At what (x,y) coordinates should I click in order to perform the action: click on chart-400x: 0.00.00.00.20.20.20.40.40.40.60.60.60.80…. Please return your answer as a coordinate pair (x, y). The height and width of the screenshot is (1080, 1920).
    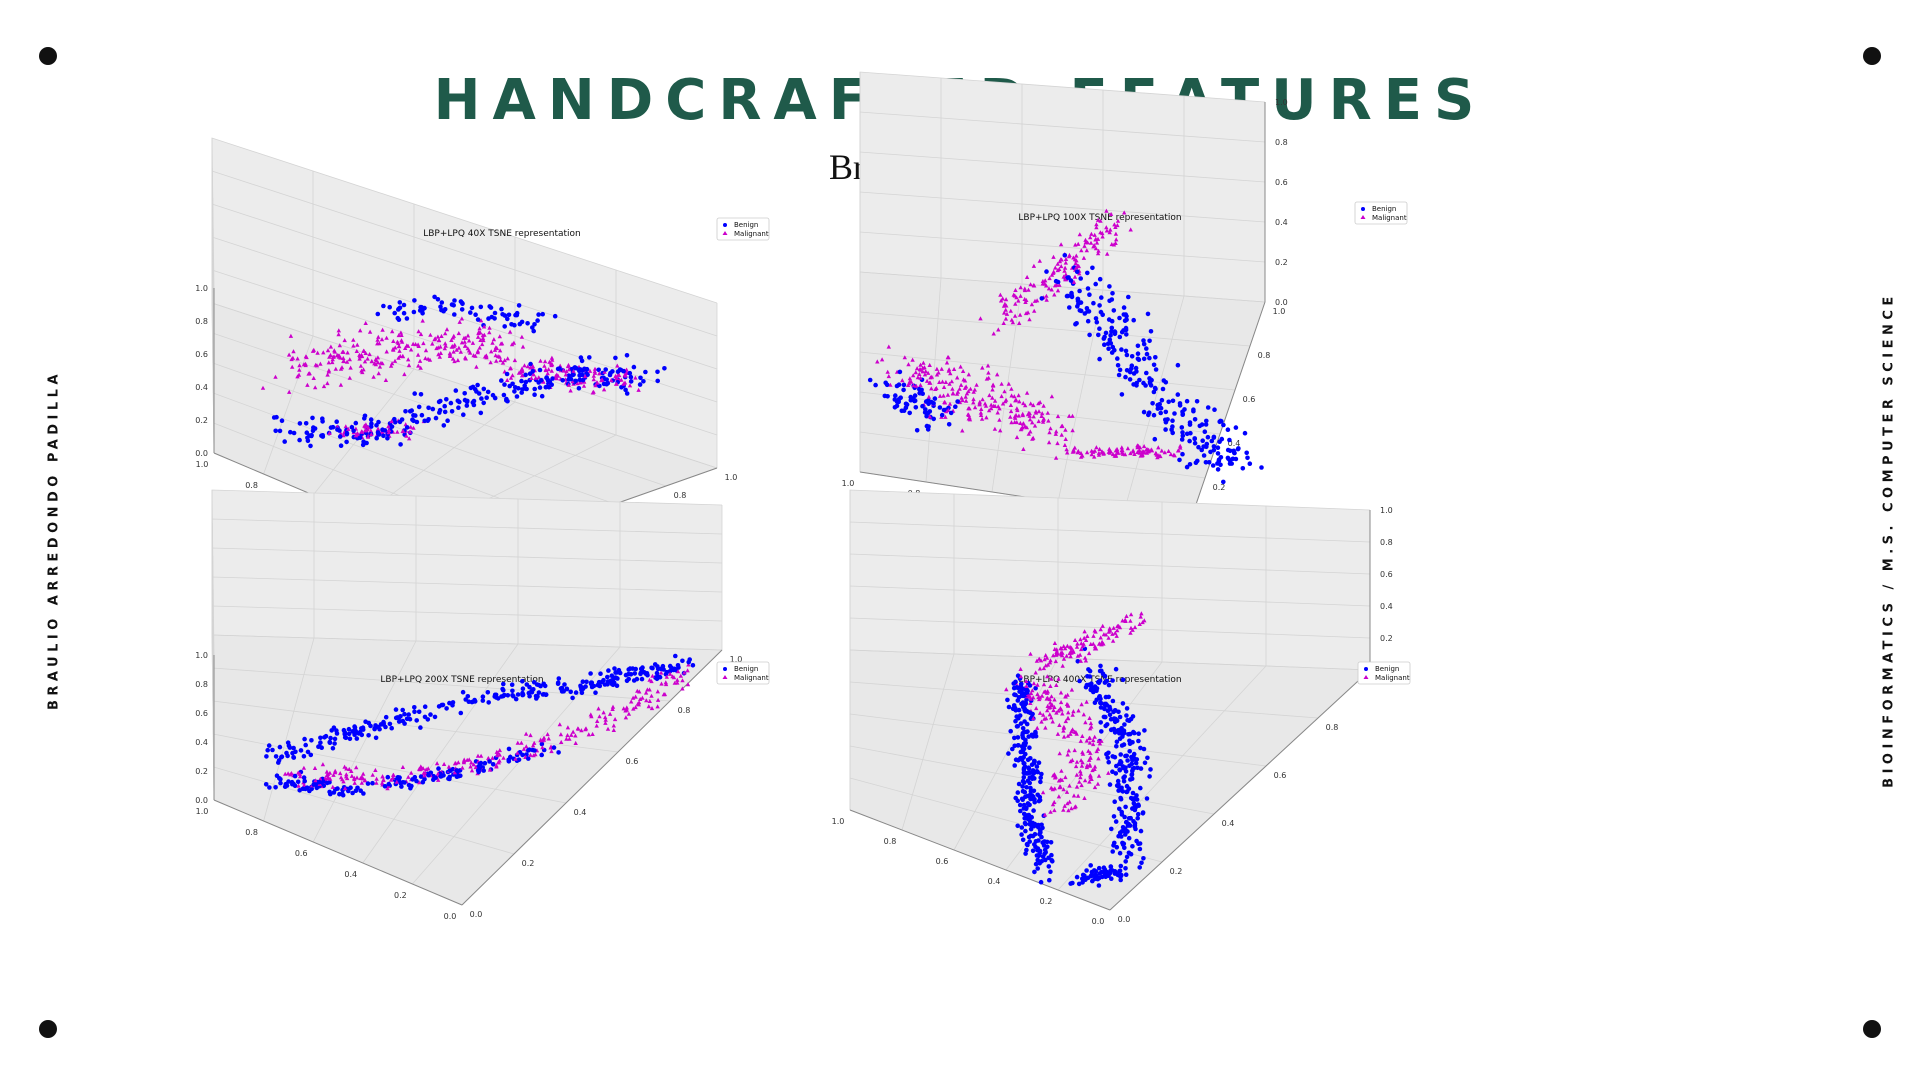
    Looking at the image, I should click on (1121, 707).